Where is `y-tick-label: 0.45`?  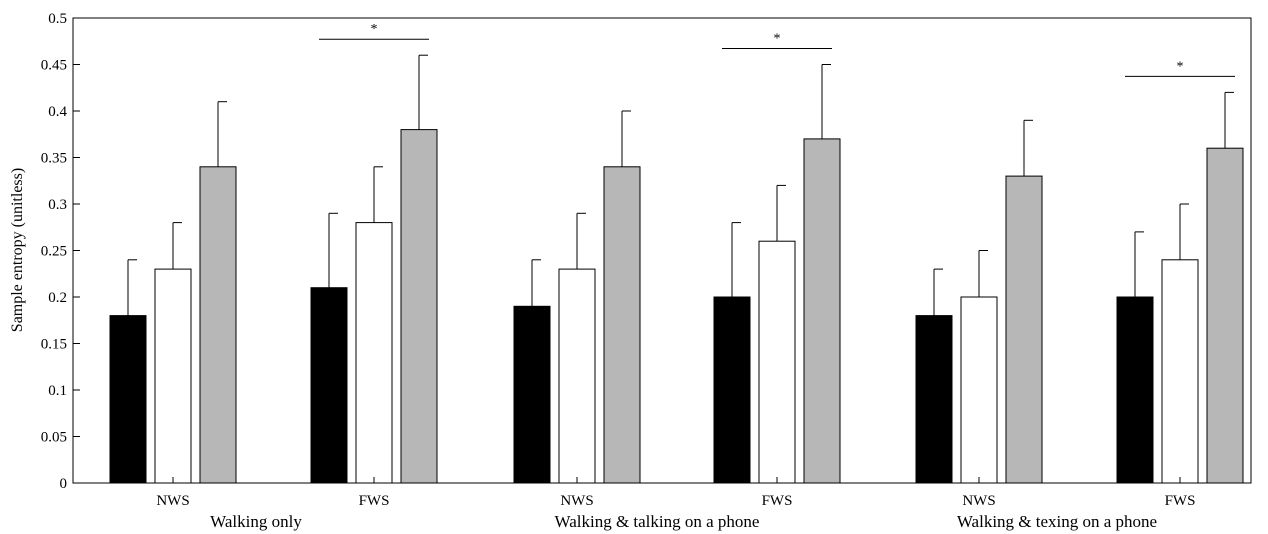
y-tick-label: 0.45 is located at coordinates (54, 66).